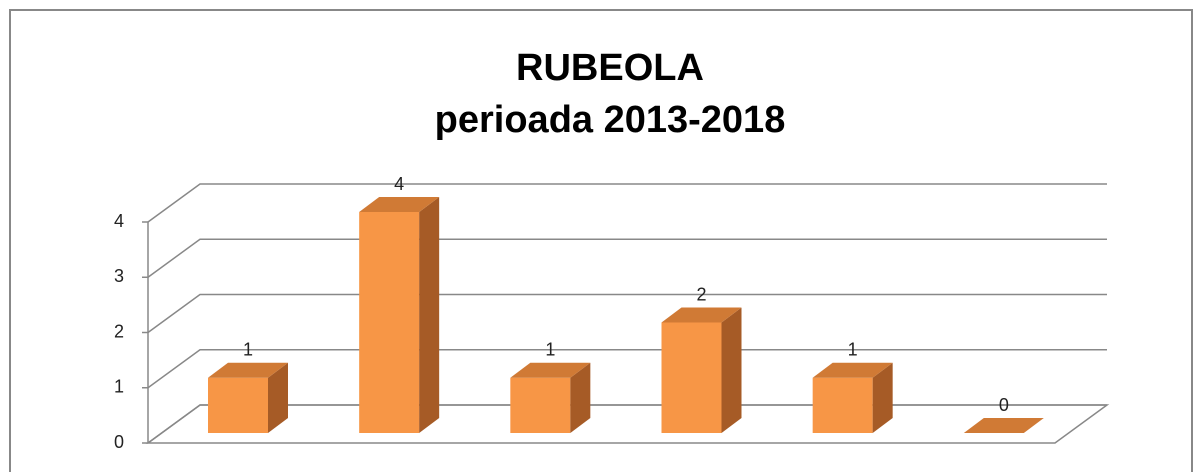 The width and height of the screenshot is (1204, 472). What do you see at coordinates (610, 120) in the screenshot?
I see `chart-subtitle: perioada 2013-2018` at bounding box center [610, 120].